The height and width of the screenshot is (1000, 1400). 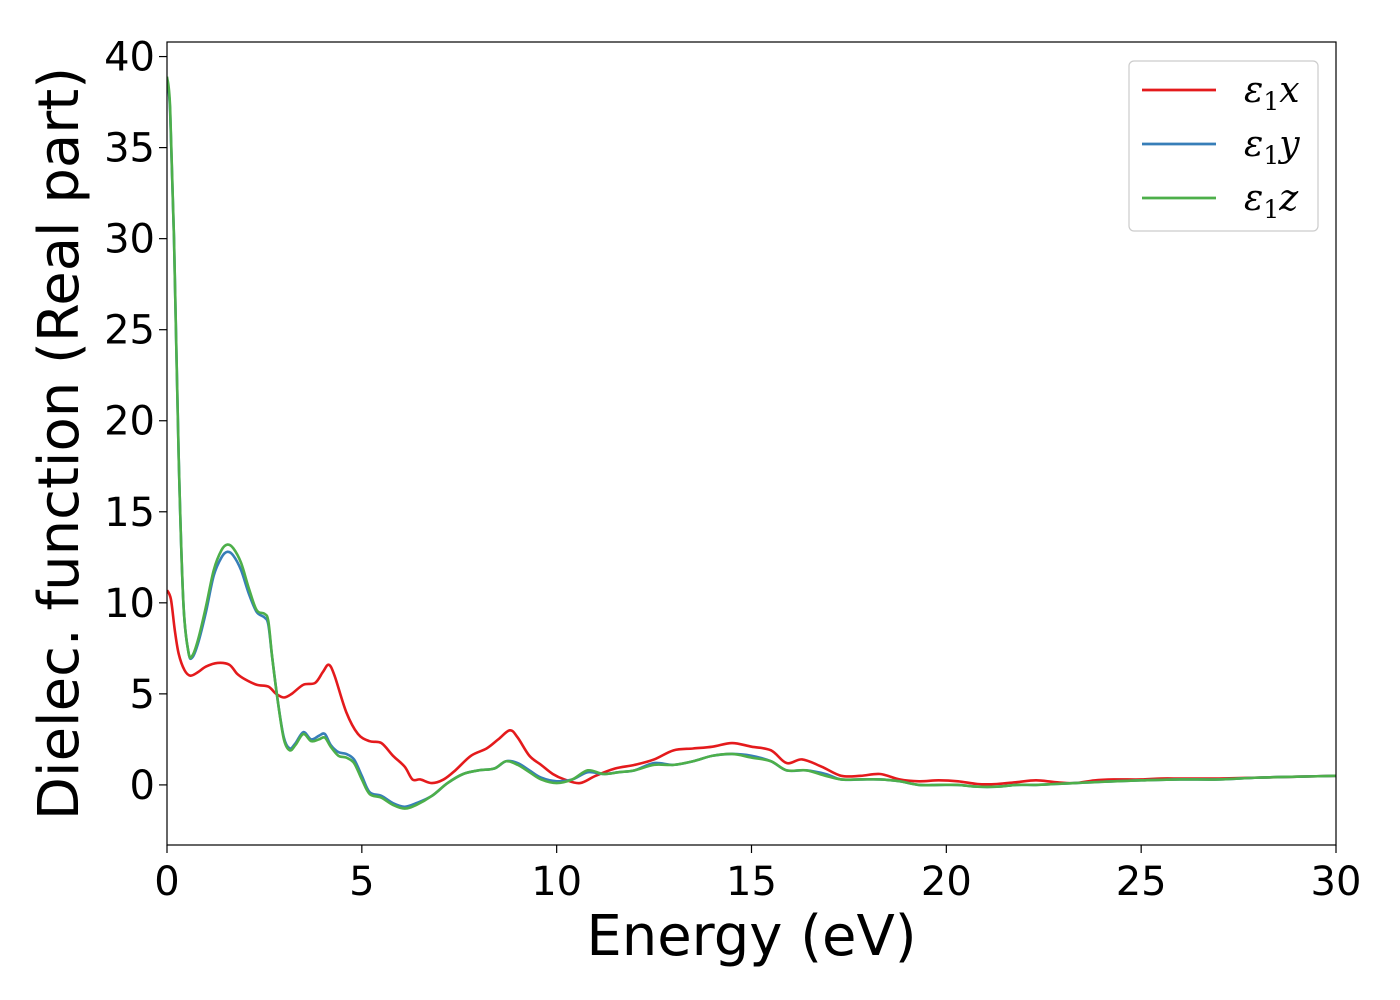 I want to click on y-tick-label: 5, so click(x=142, y=695).